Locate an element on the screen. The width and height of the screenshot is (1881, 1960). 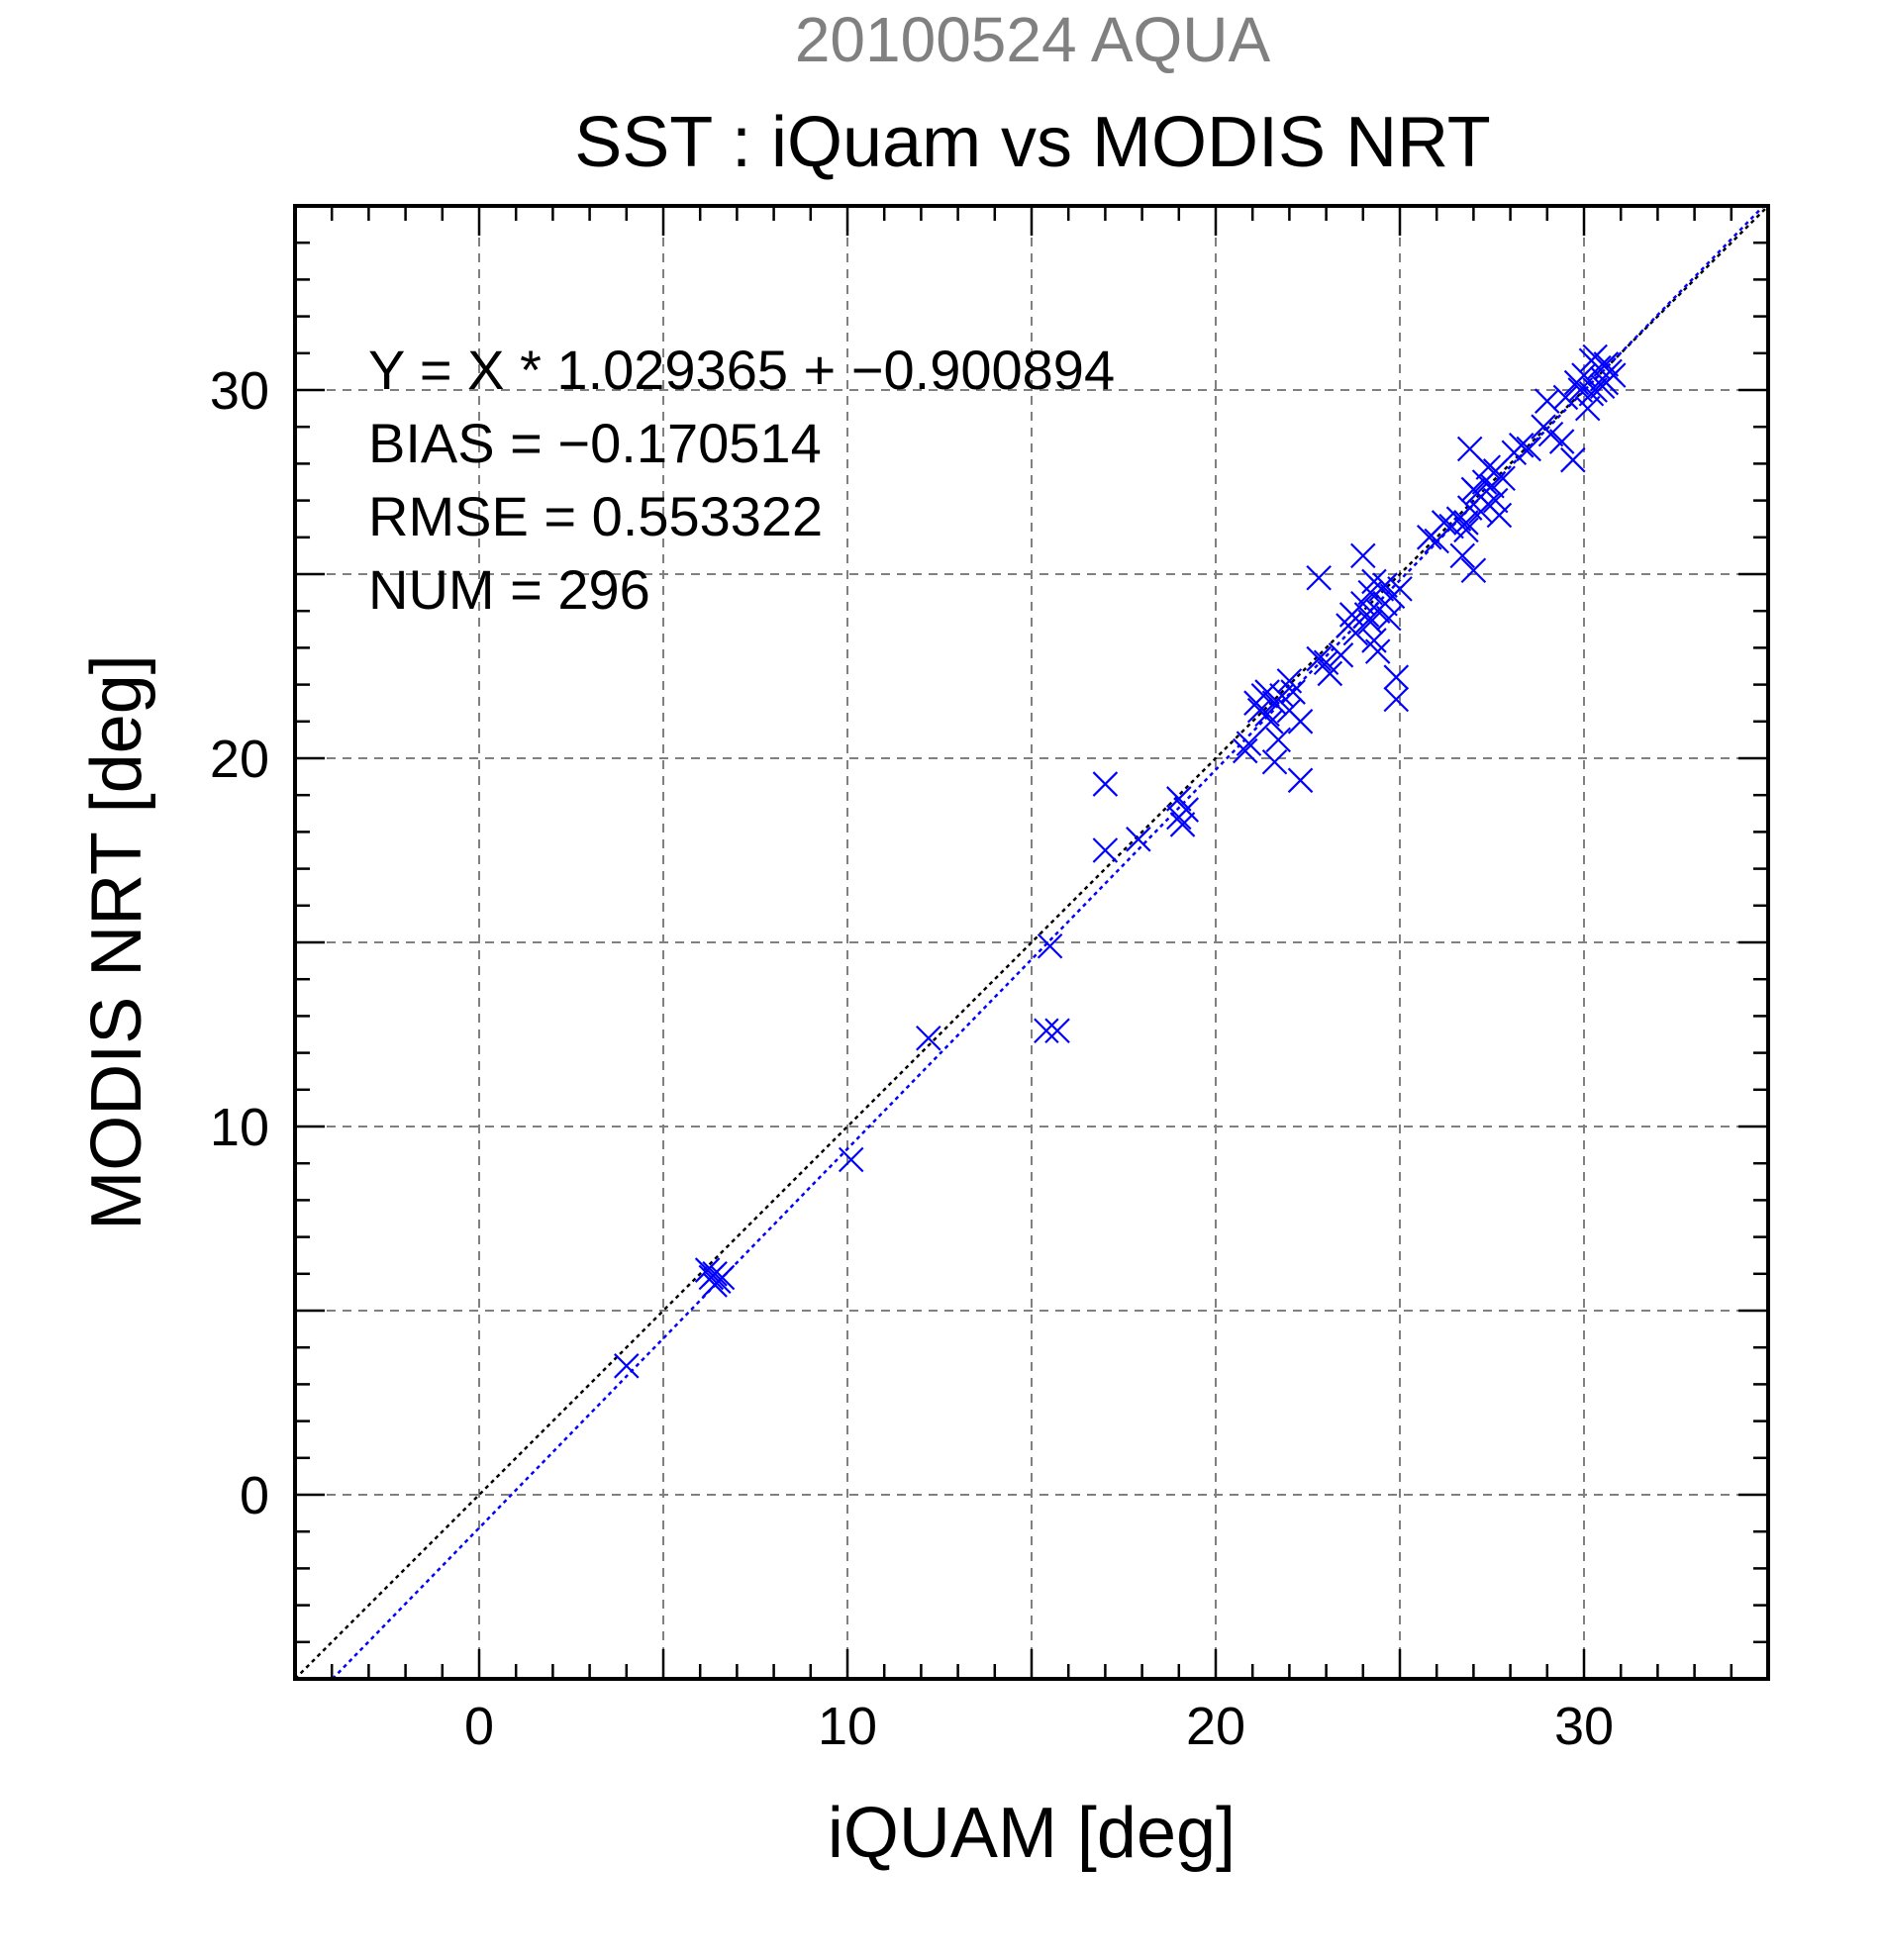
x-tick-label: 0 is located at coordinates (479, 1726).